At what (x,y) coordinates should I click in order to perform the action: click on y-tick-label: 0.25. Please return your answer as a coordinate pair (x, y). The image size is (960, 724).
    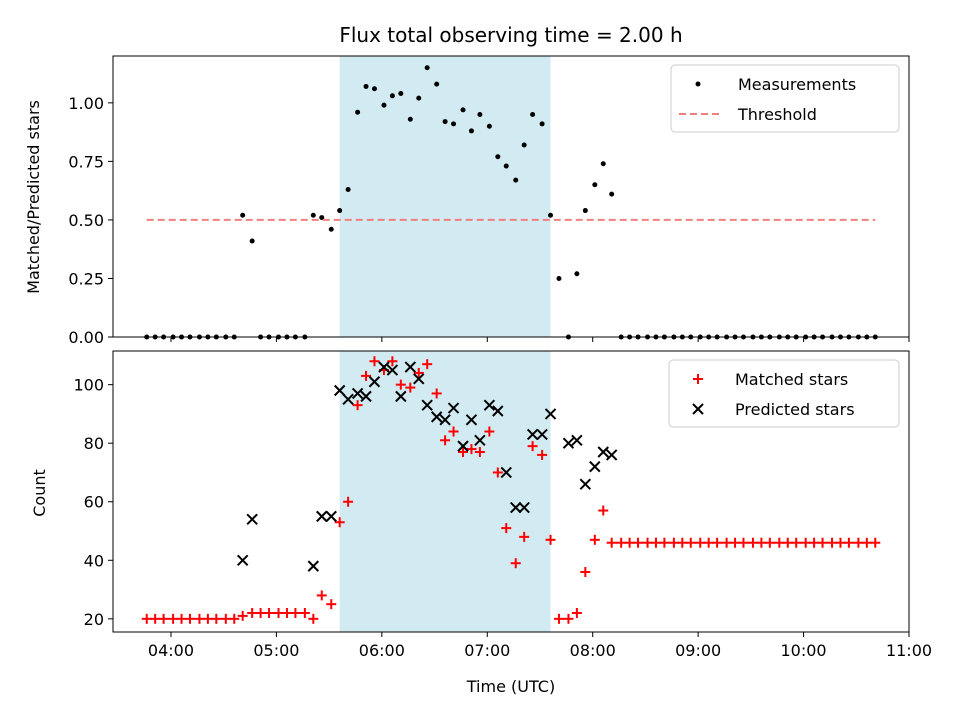
    Looking at the image, I should click on (86, 278).